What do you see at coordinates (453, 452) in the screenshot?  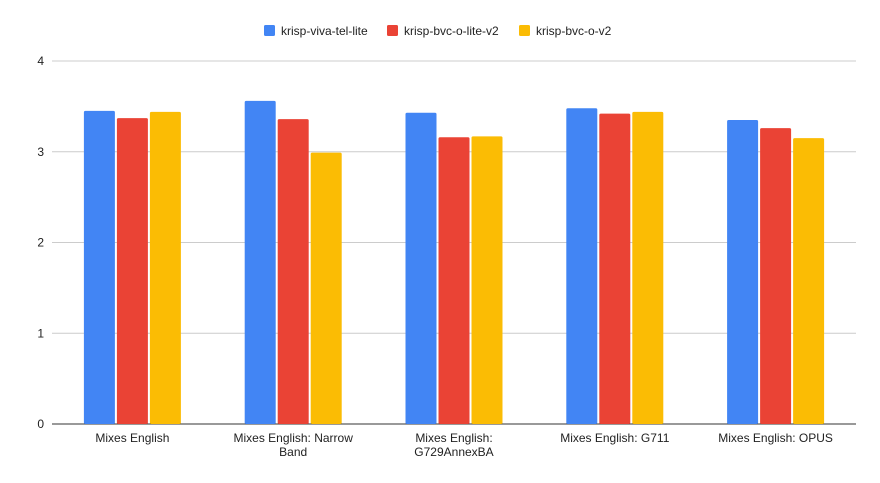 I see `x-tick-label: G729AnnexBA` at bounding box center [453, 452].